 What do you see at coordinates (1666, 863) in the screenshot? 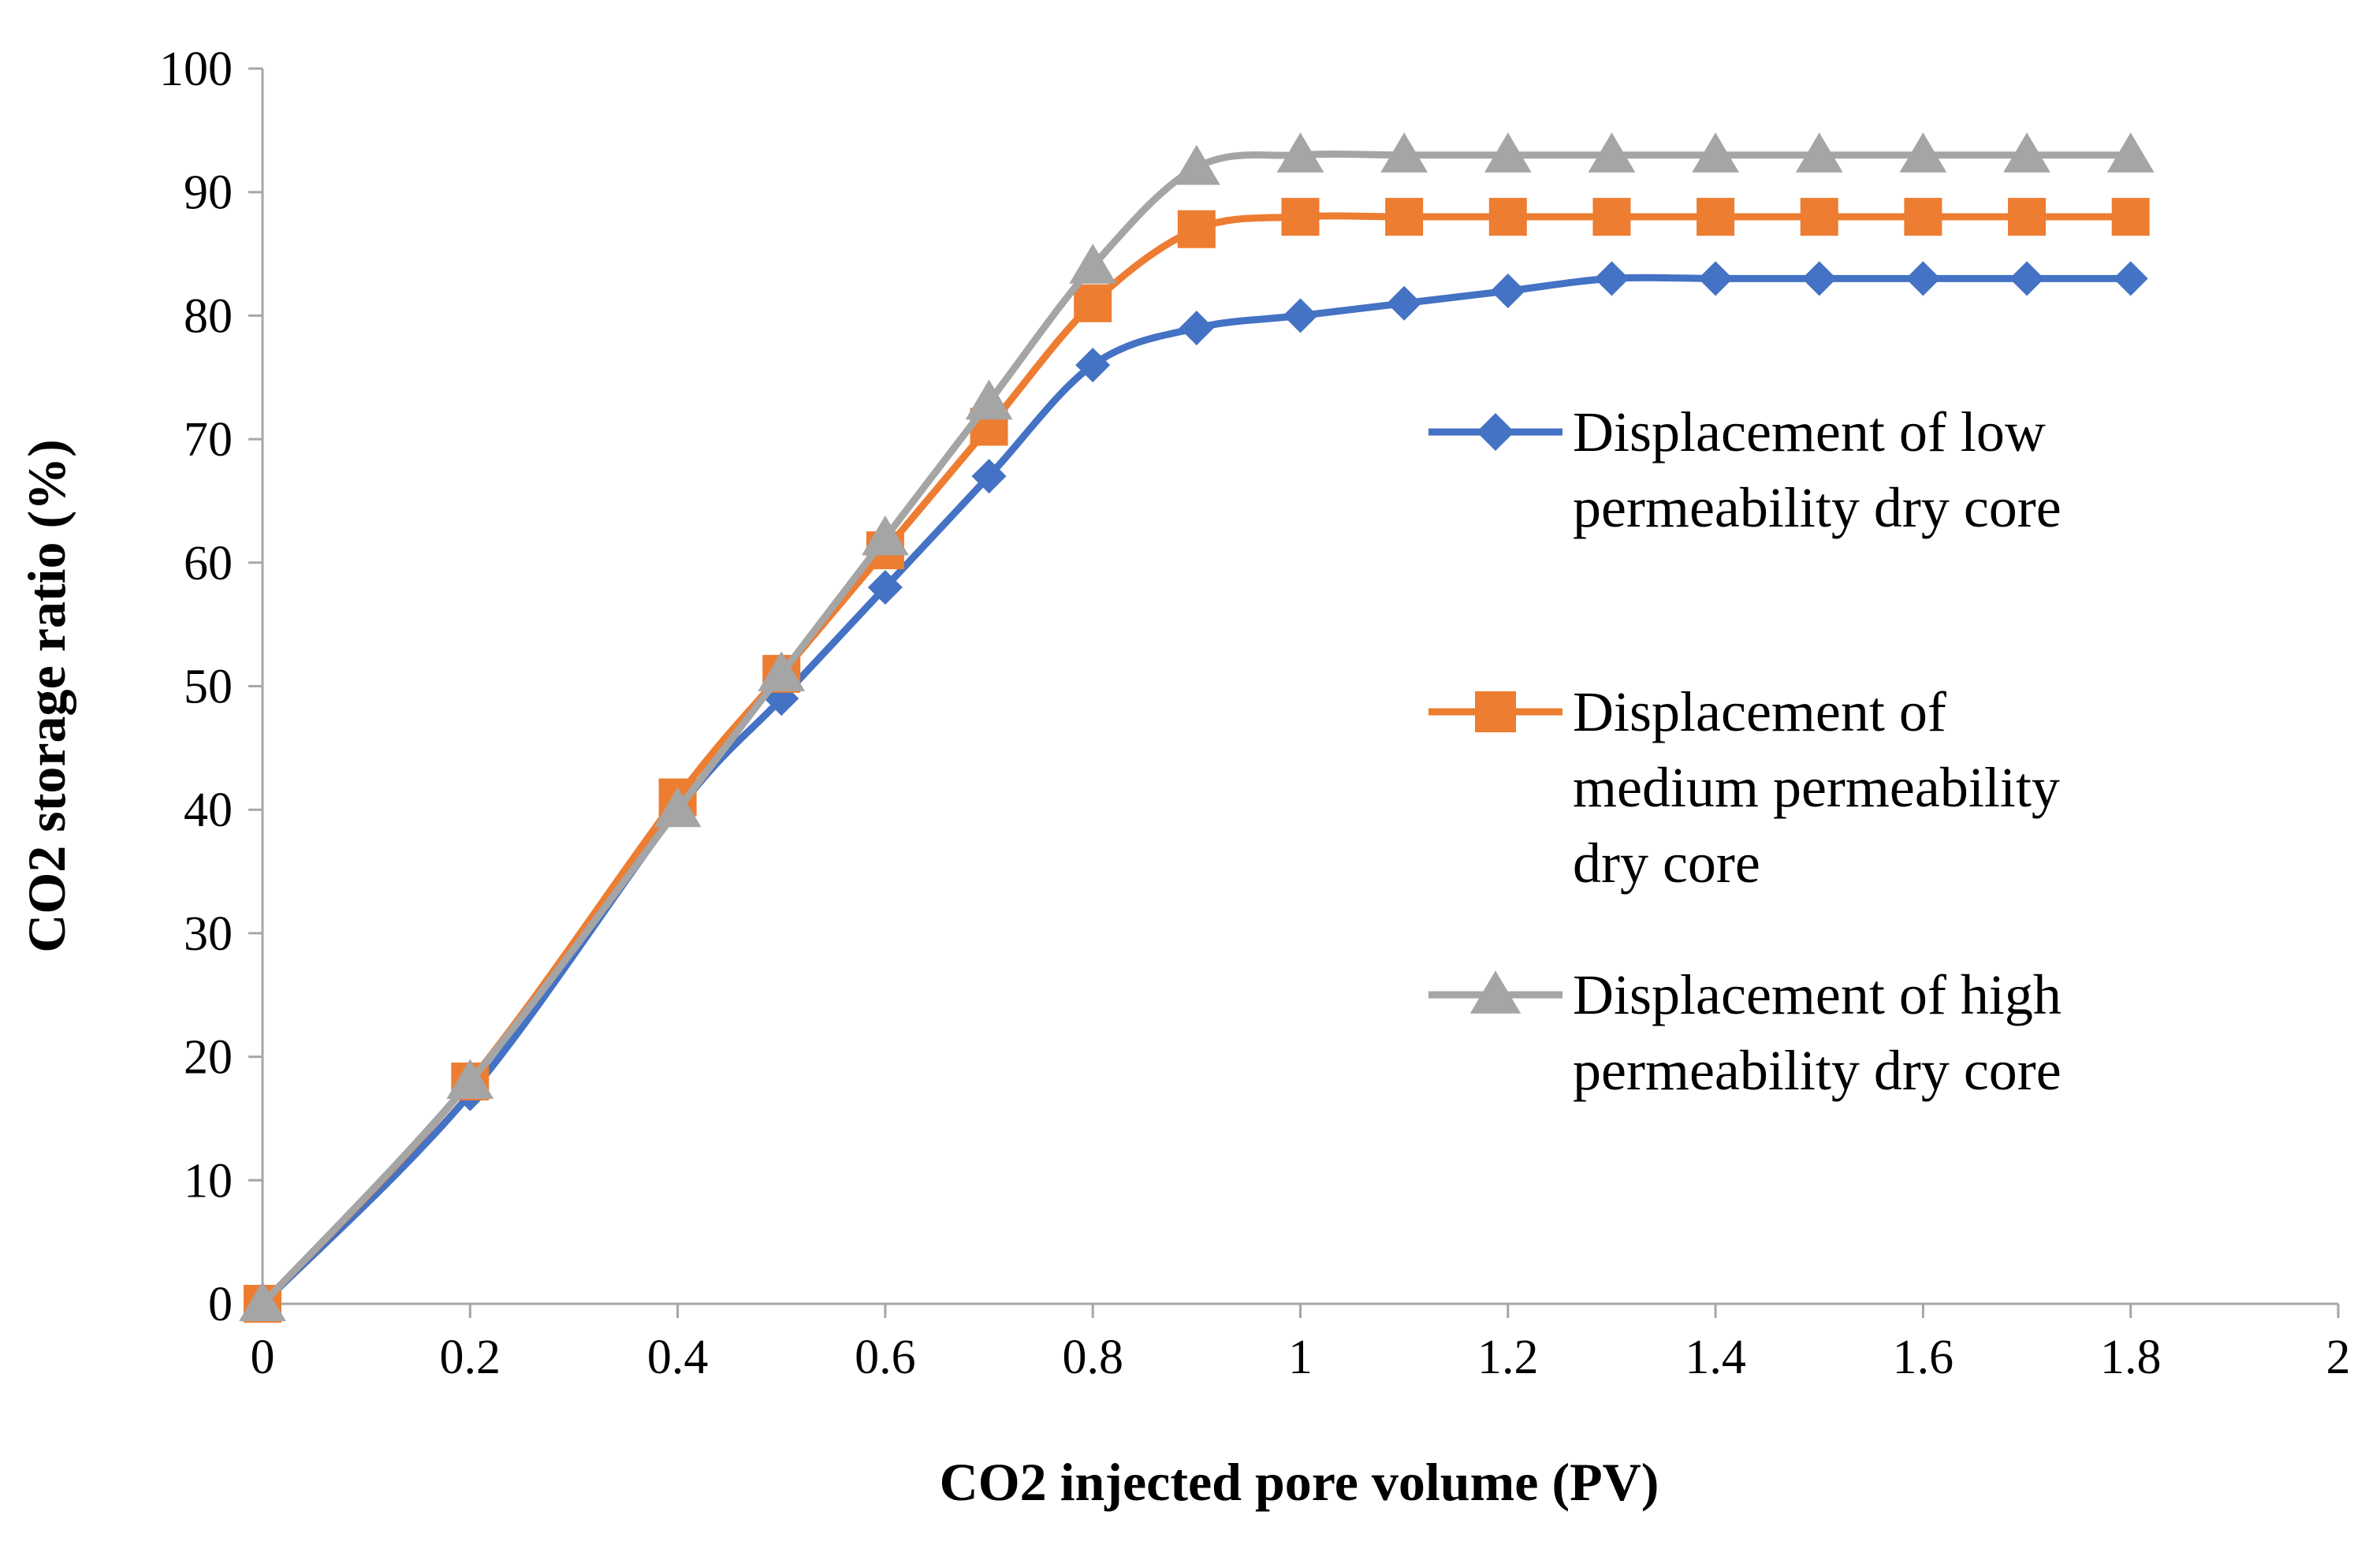
I see `legend-label: dry core` at bounding box center [1666, 863].